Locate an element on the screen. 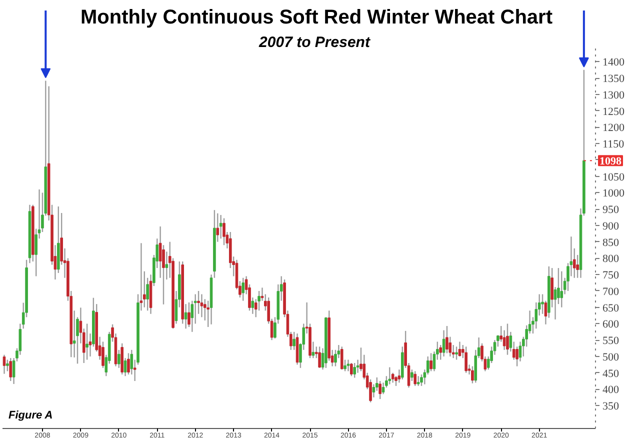 This screenshot has height=440, width=632. annotation: Figure A is located at coordinates (30, 415).